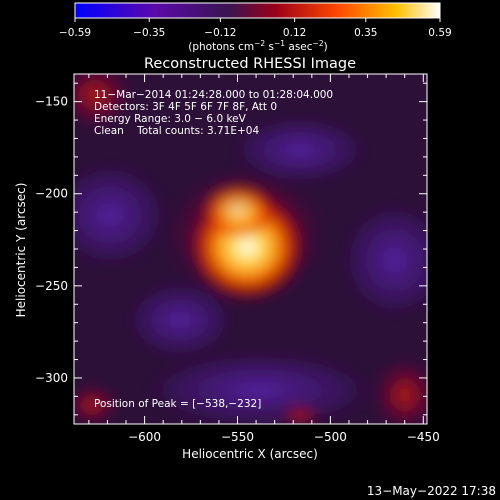  I want to click on colorbar-tick-label: 0.59, so click(439, 33).